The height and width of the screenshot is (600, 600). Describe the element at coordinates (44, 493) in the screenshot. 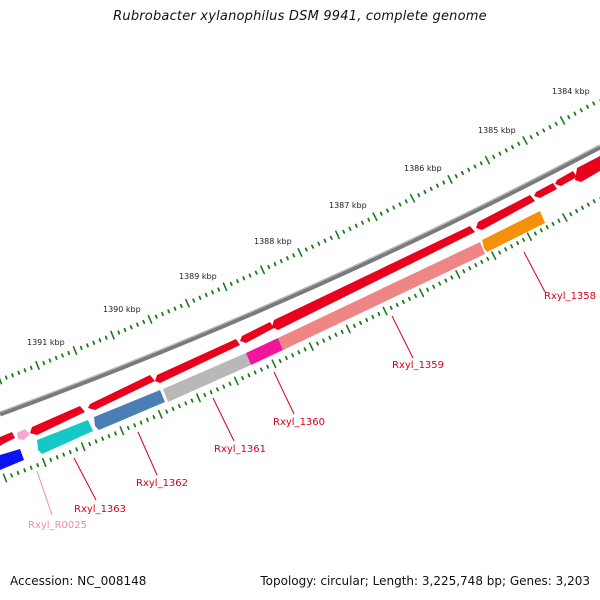

I see `callout-rxyl-r0025` at that location.